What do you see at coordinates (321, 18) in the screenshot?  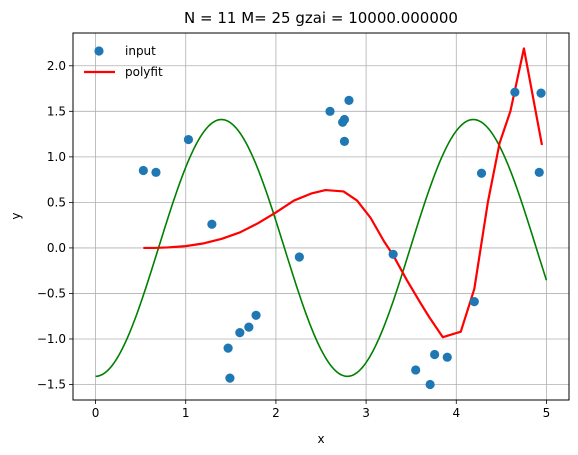 I see `chart-title: N = 11 M= 25 gzai = 10000.000000` at bounding box center [321, 18].